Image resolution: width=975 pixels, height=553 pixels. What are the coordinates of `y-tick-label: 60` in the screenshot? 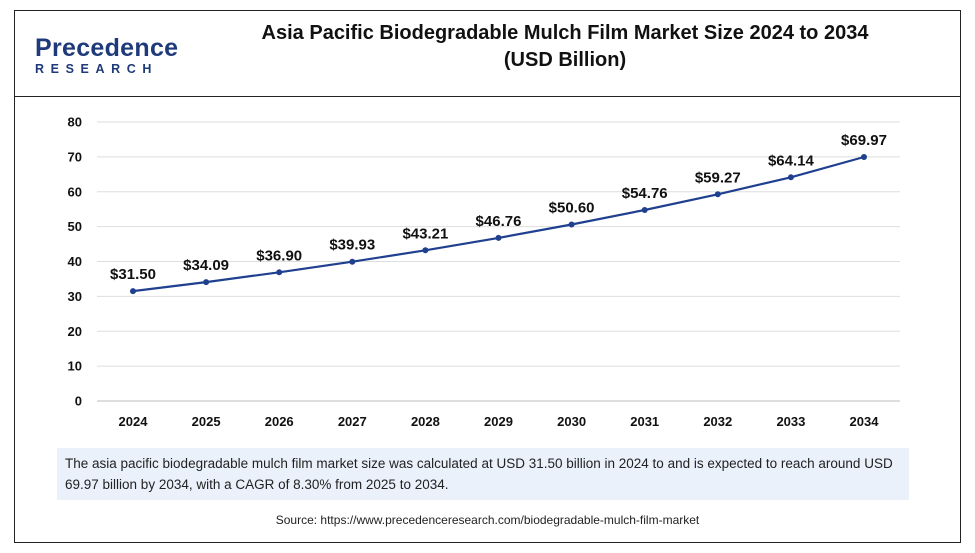 It's located at (75, 191).